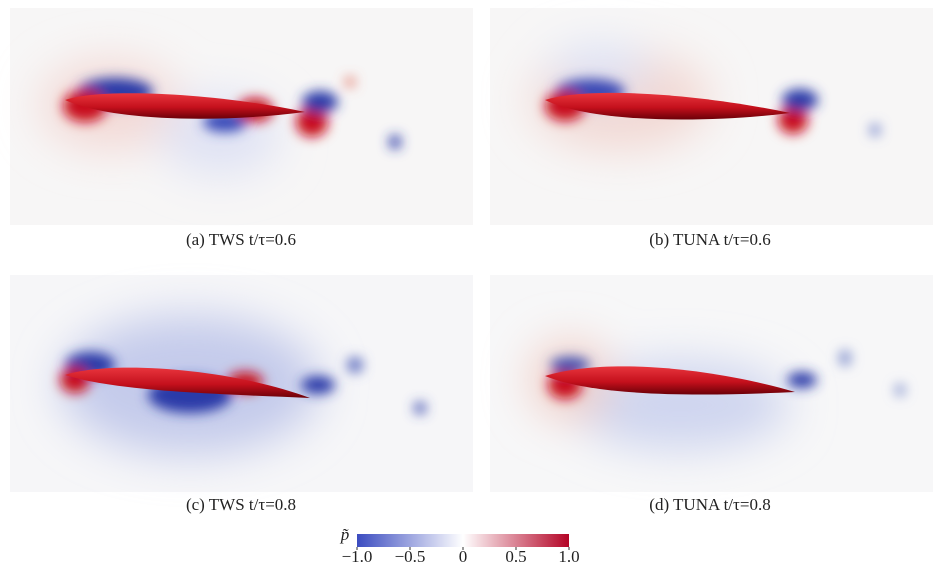 Image resolution: width=939 pixels, height=572 pixels. Describe the element at coordinates (345, 534) in the screenshot. I see `colorbar-label: p̃` at that location.